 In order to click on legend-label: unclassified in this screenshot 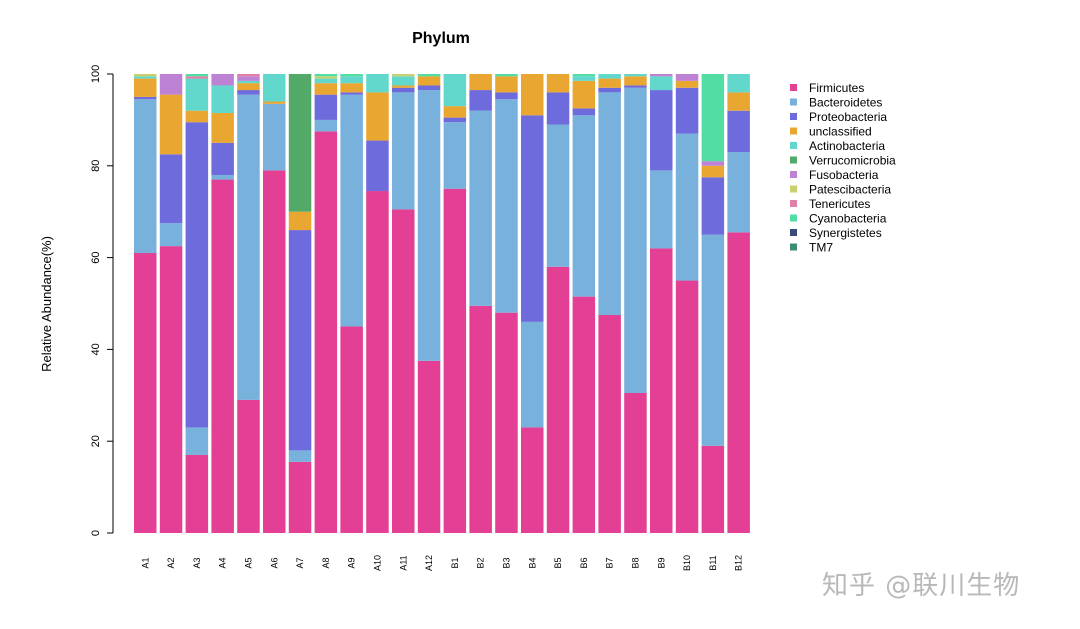, I will do `click(840, 132)`.